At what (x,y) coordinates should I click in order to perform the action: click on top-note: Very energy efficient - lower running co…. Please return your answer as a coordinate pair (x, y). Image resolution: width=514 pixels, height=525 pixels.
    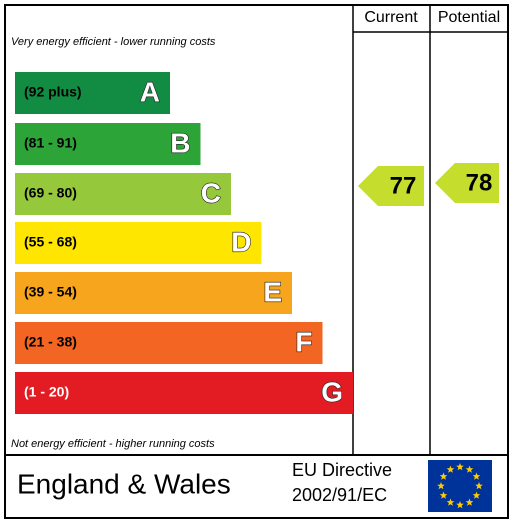
    Looking at the image, I should click on (113, 42).